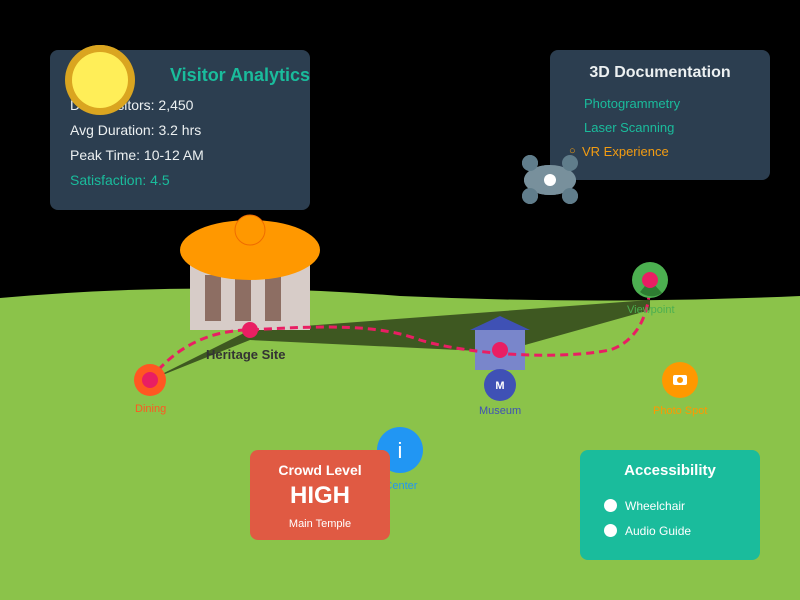  What do you see at coordinates (610, 530) in the screenshot?
I see `audio-guide-radio` at bounding box center [610, 530].